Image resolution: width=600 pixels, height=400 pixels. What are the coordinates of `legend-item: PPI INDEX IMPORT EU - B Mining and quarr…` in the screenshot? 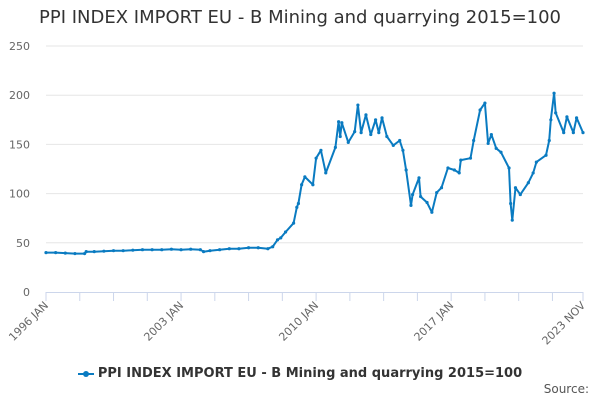 It's located at (300, 373).